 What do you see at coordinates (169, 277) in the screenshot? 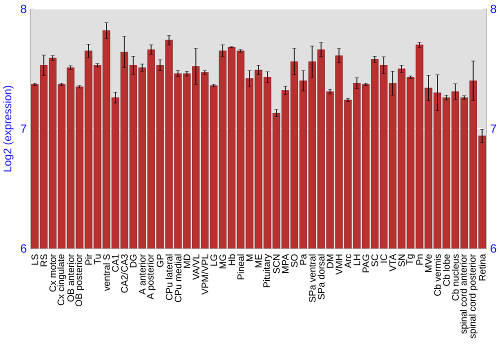
I see `x-tick-label: CPu lateral` at bounding box center [169, 277].